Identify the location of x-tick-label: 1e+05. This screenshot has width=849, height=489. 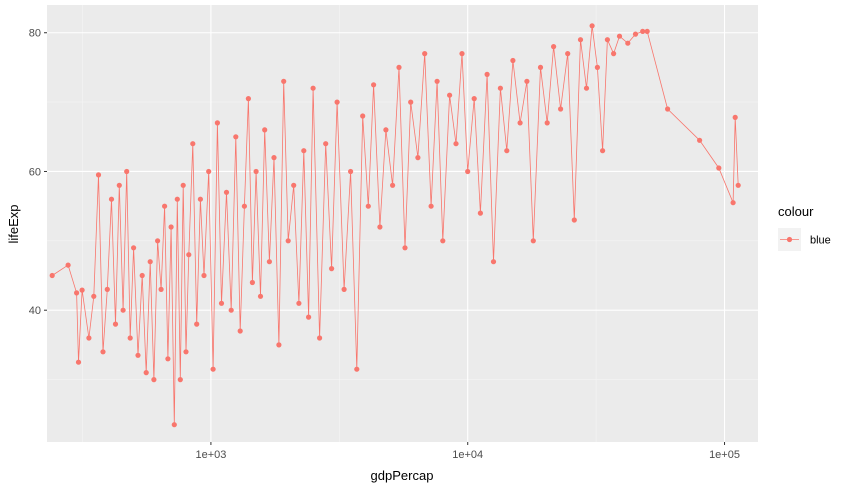
(724, 455).